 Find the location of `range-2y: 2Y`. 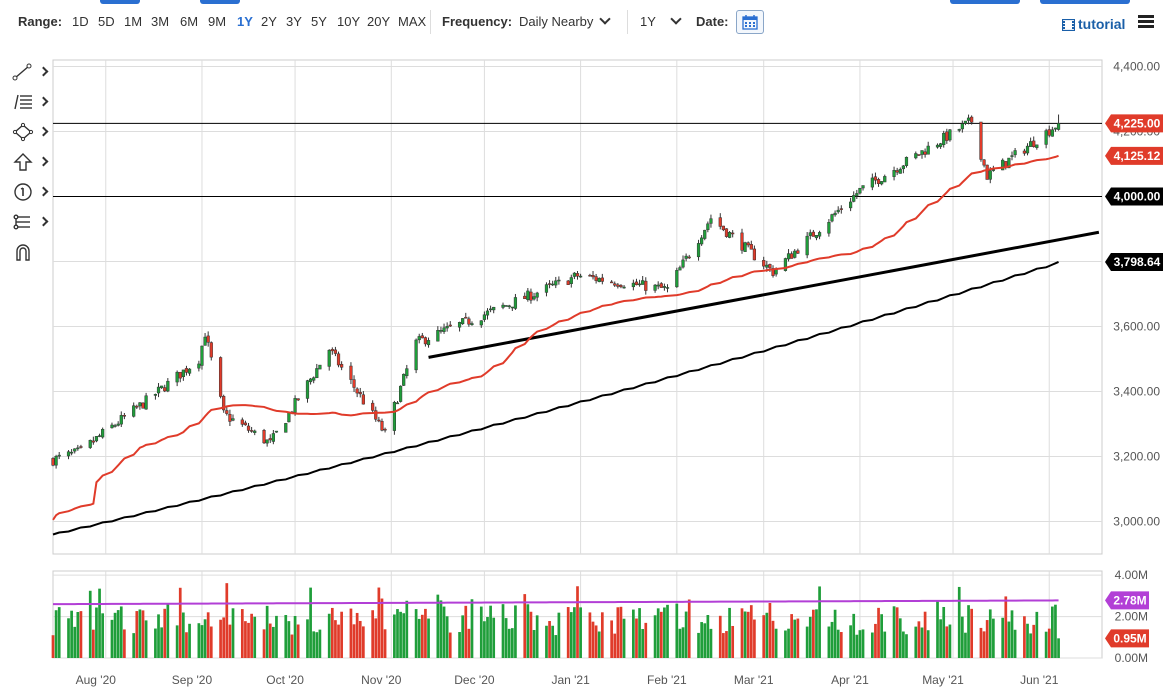

range-2y: 2Y is located at coordinates (269, 21).